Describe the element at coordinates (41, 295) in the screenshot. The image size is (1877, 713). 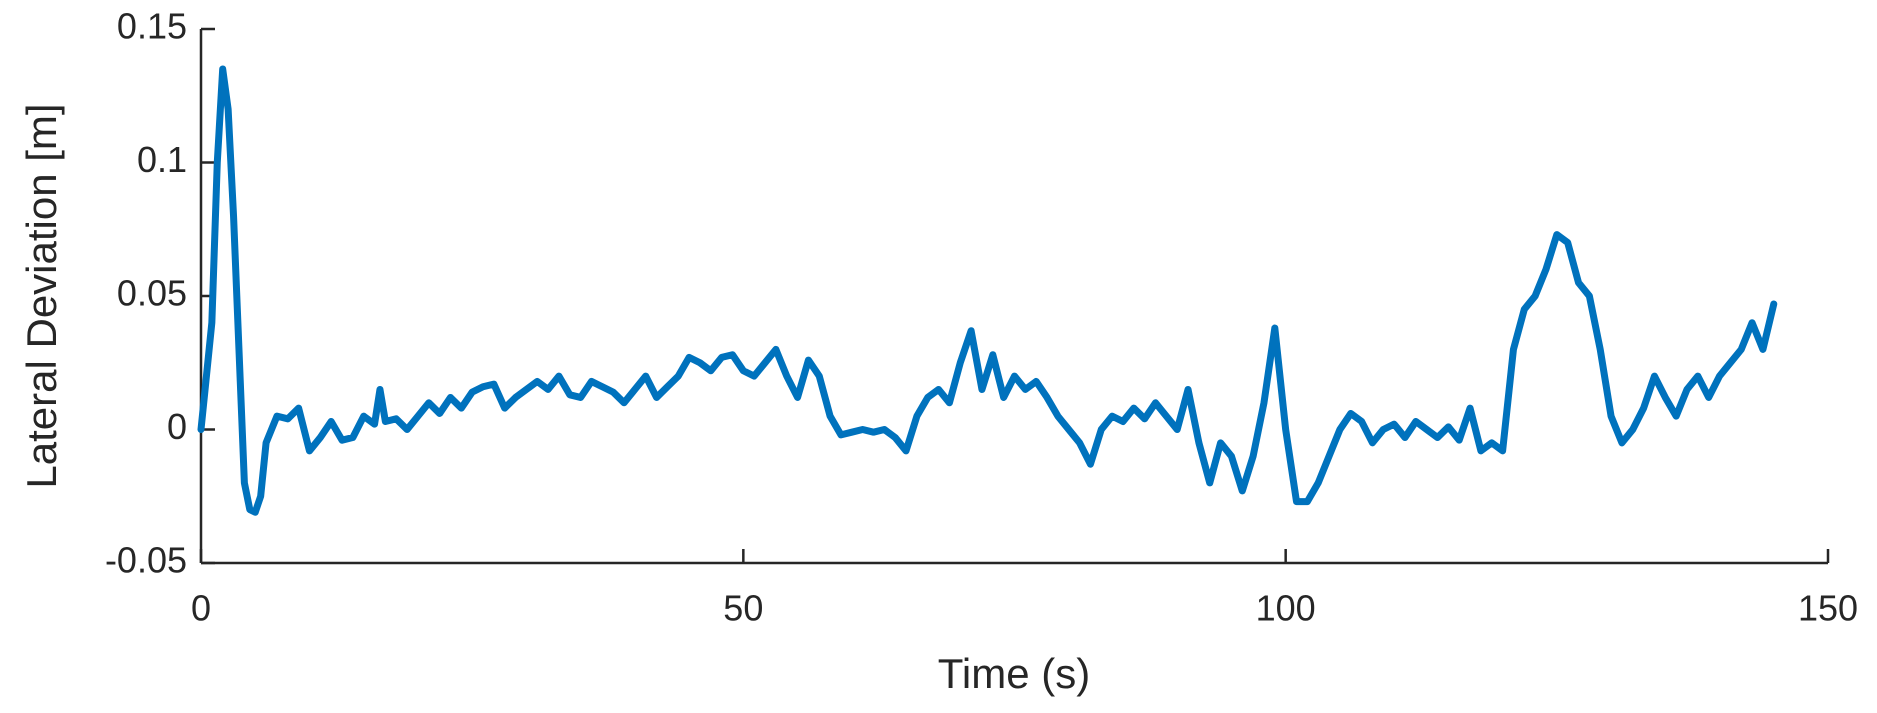
I see `y-axis-label: Lateral Deviation [m]` at that location.